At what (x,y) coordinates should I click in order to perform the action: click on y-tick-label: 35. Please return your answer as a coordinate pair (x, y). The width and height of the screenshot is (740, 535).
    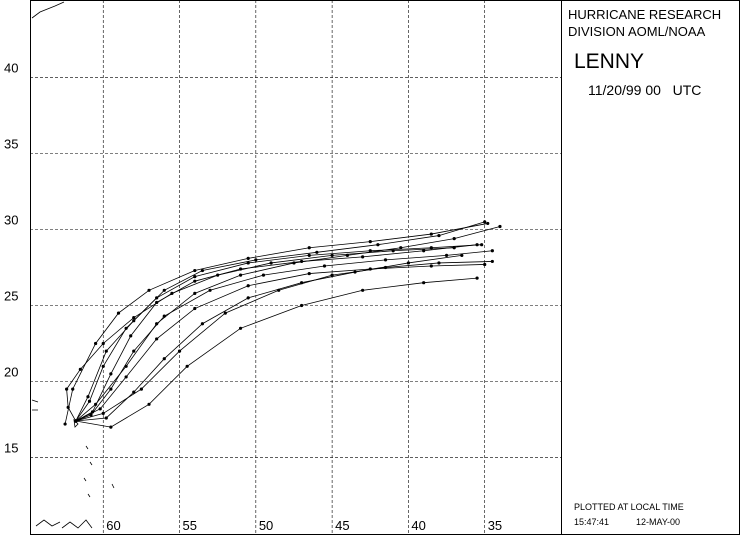
    Looking at the image, I should click on (11, 144).